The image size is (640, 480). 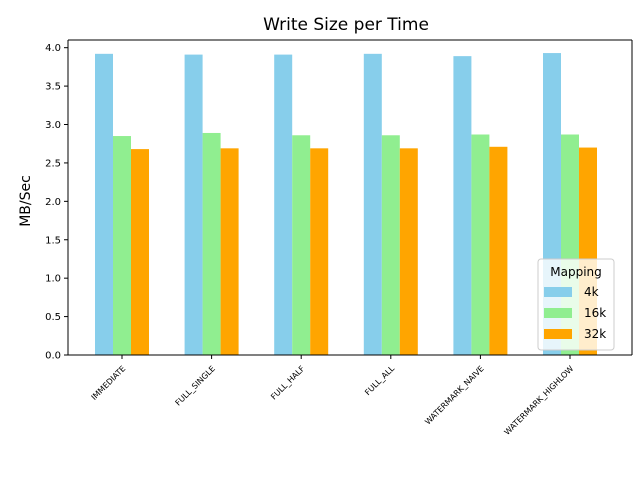 What do you see at coordinates (539, 400) in the screenshot?
I see `x-tick-label: WATERMARK_HIGHLOW` at bounding box center [539, 400].